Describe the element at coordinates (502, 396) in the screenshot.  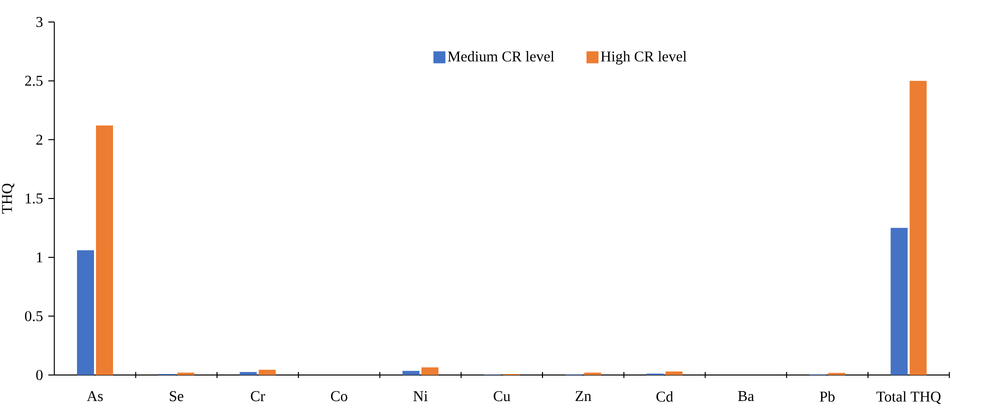
I see `x-tick-label: Cu` at that location.